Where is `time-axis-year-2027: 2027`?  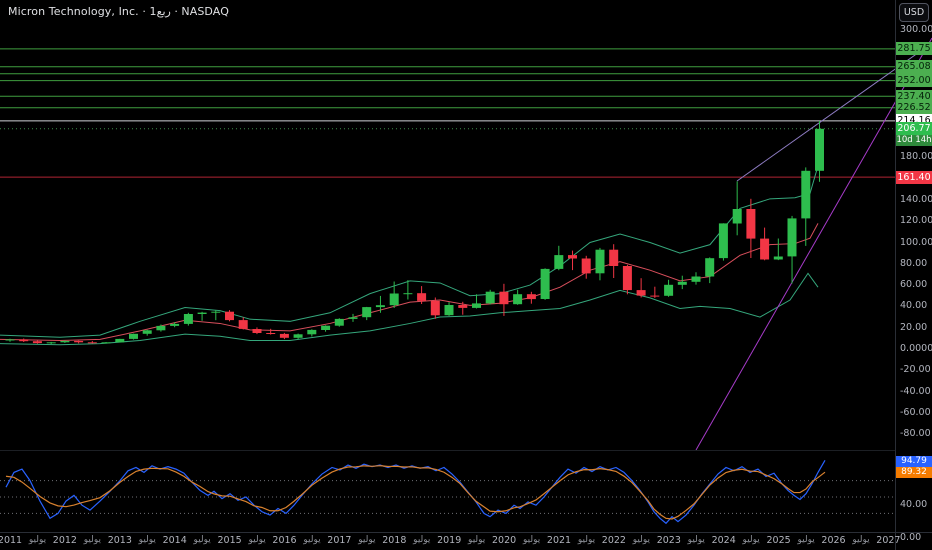
time-axis-year-2027: 2027 is located at coordinates (888, 540).